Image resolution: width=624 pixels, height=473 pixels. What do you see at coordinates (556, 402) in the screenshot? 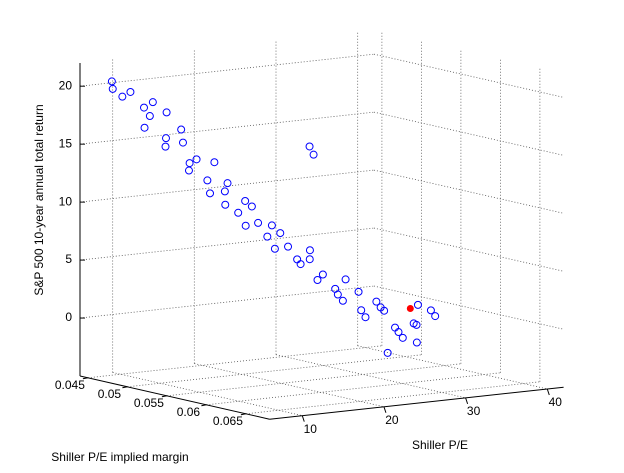
I see `x-tick-label: 40` at bounding box center [556, 402].